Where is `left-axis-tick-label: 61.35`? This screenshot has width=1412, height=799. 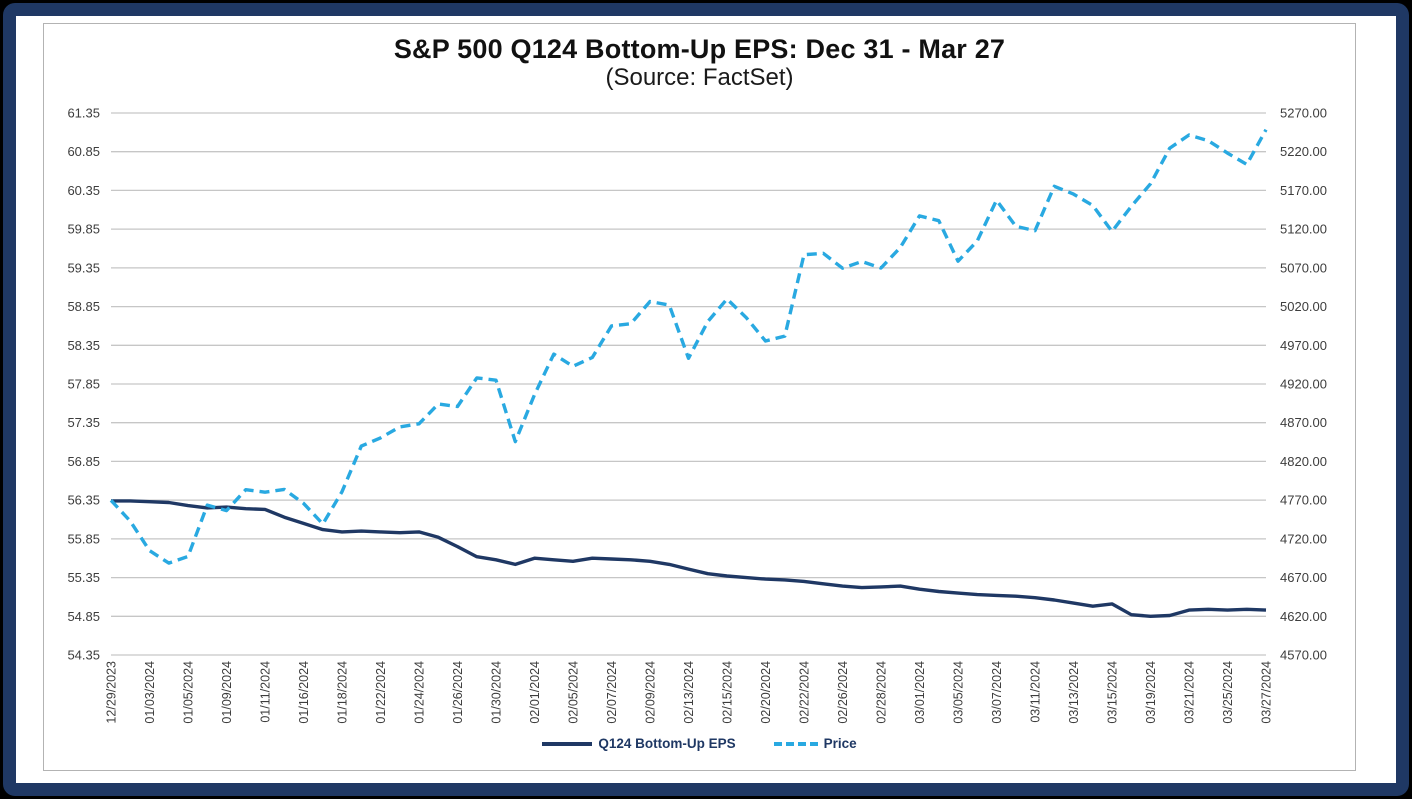
left-axis-tick-label: 61.35 is located at coordinates (83, 113).